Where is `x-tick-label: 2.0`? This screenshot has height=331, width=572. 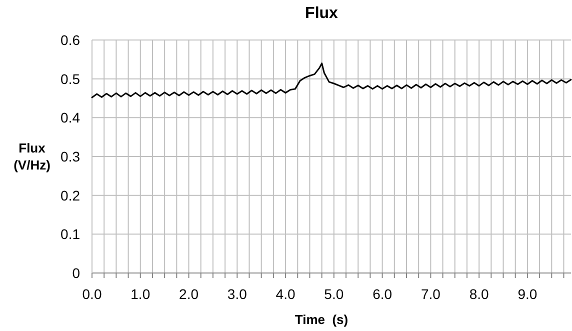
x-tick-label: 2.0 is located at coordinates (189, 294).